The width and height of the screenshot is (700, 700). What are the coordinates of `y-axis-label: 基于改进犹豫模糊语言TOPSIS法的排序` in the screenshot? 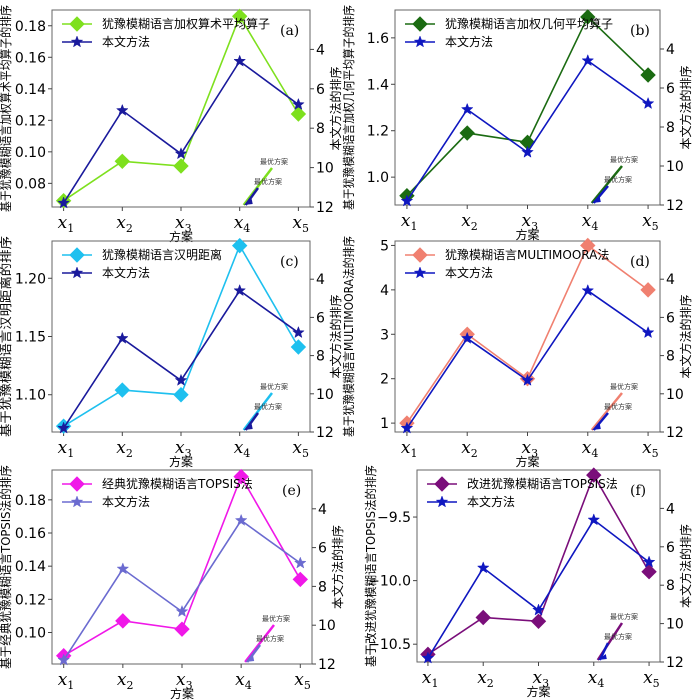 It's located at (370, 566).